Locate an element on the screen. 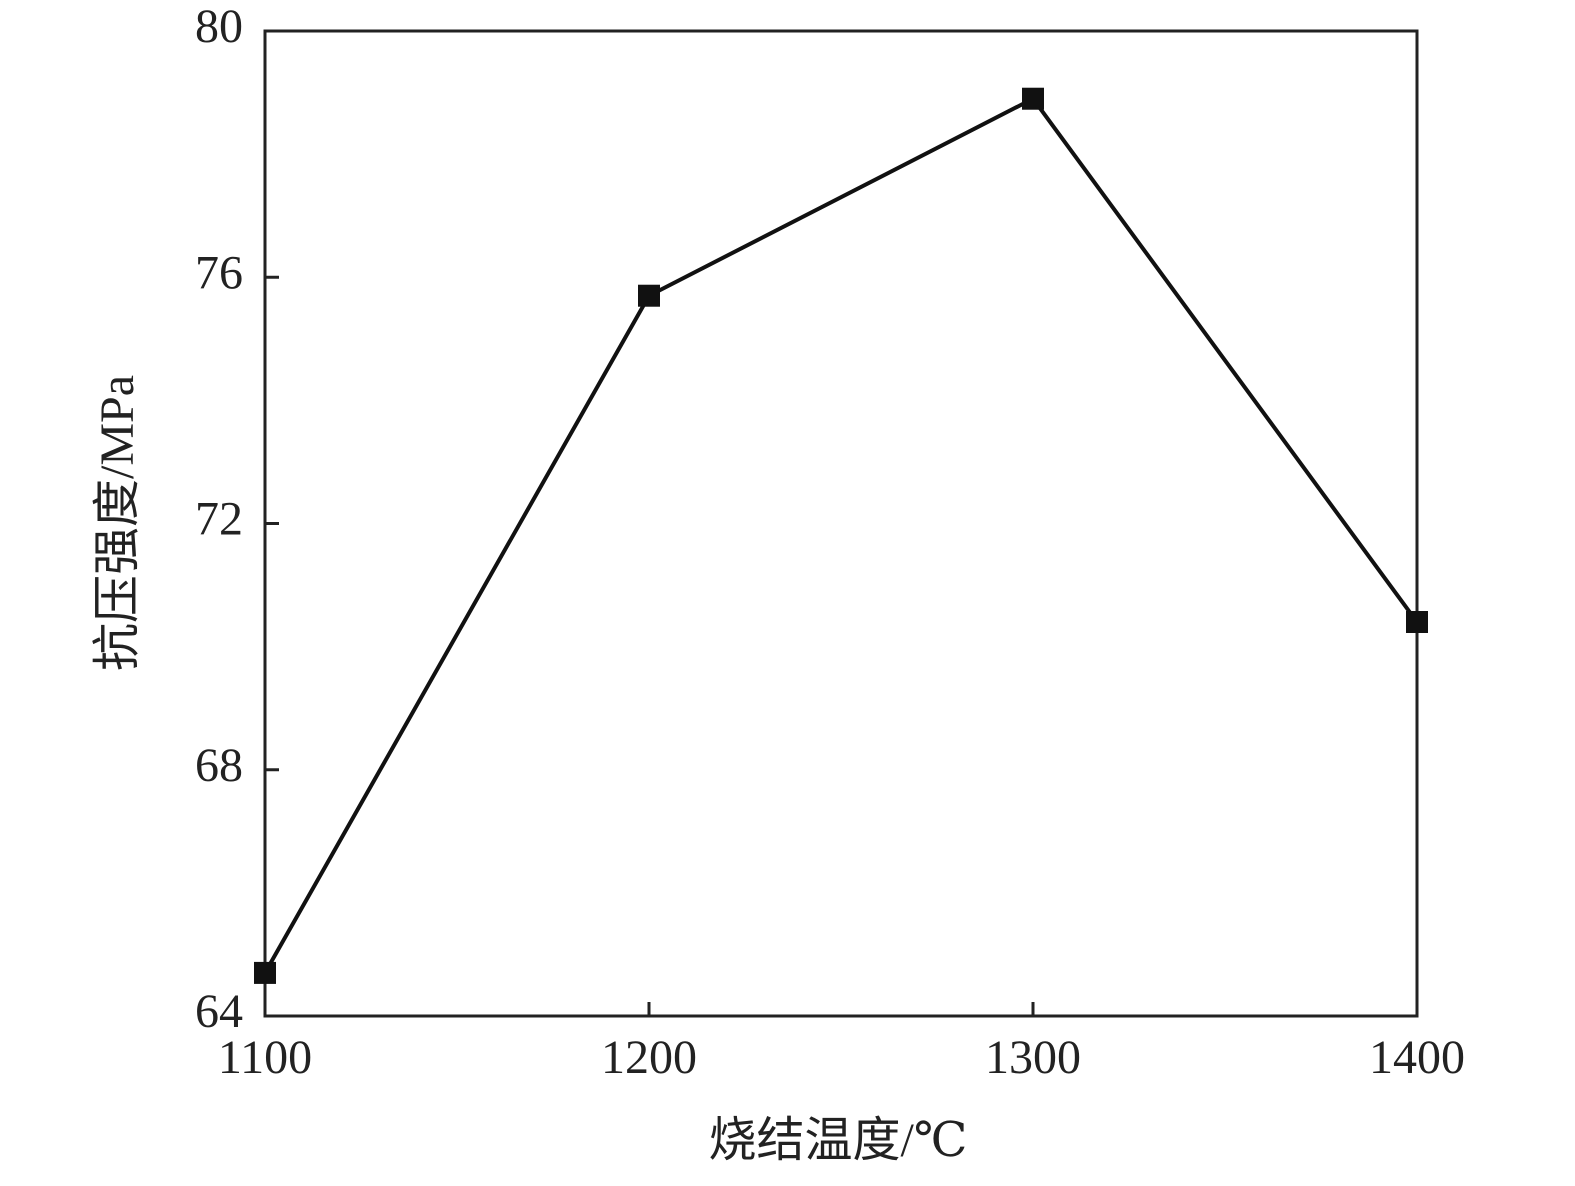  x-tick-label: 1200 is located at coordinates (649, 1057).